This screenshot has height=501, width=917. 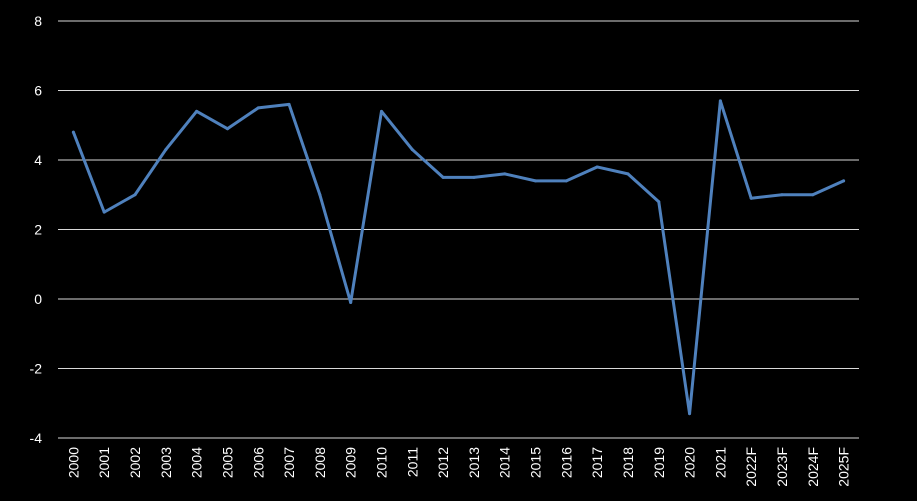 I want to click on y-tick-label: 4, so click(x=38, y=160).